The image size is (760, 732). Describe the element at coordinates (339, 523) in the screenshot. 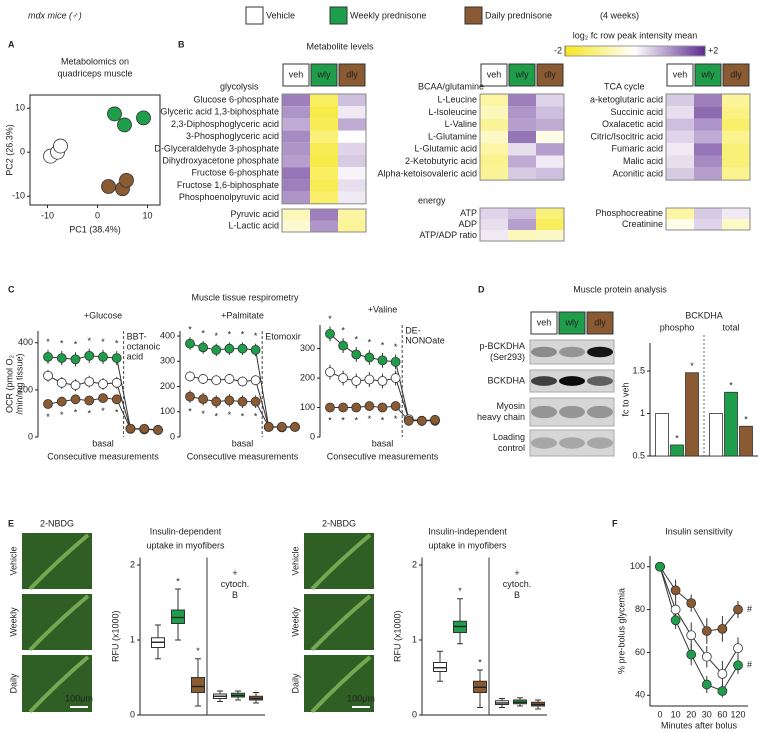

I see `stain-label: 2-NBDG` at that location.